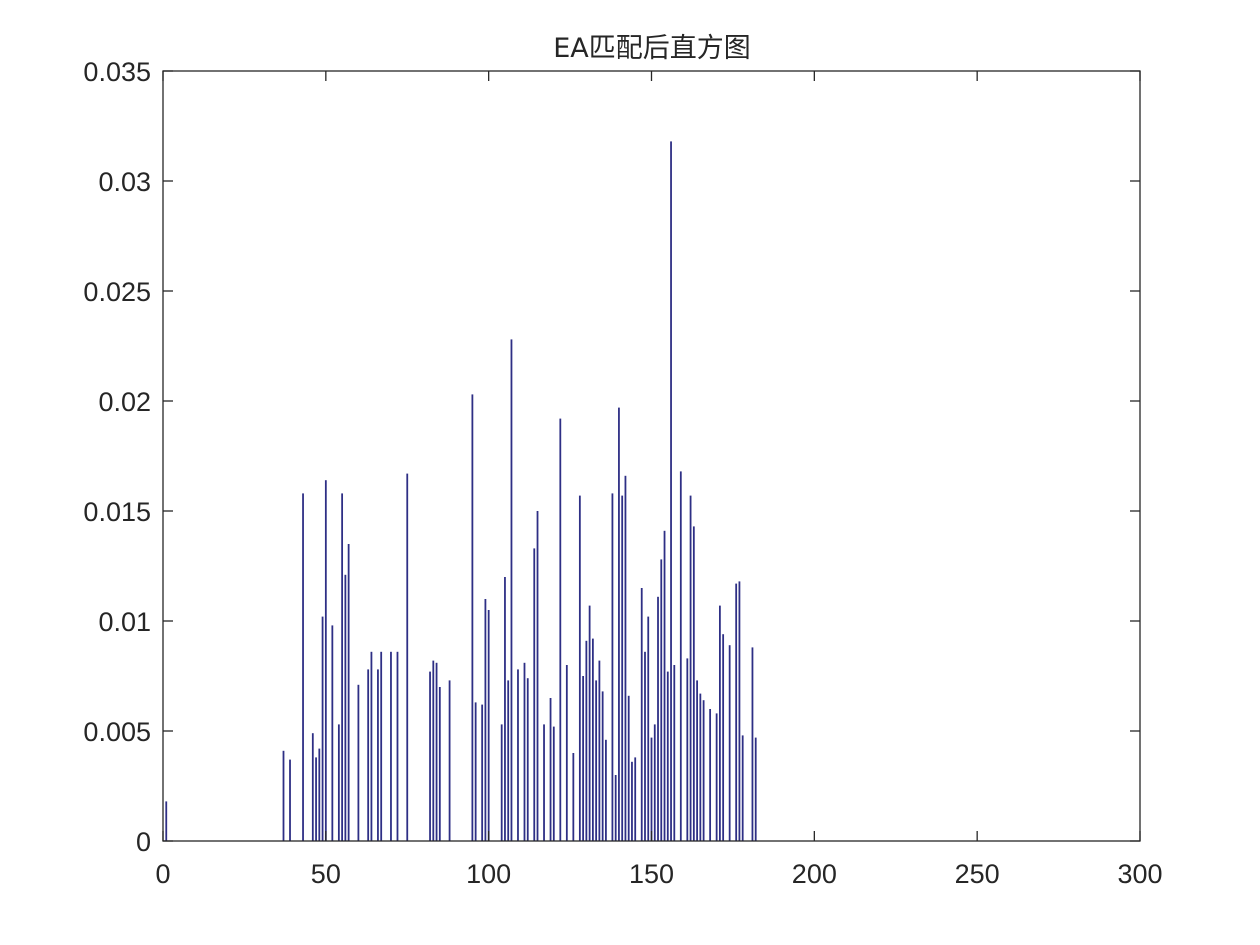 The image size is (1260, 945). I want to click on y-tick-label: 0, so click(143, 842).